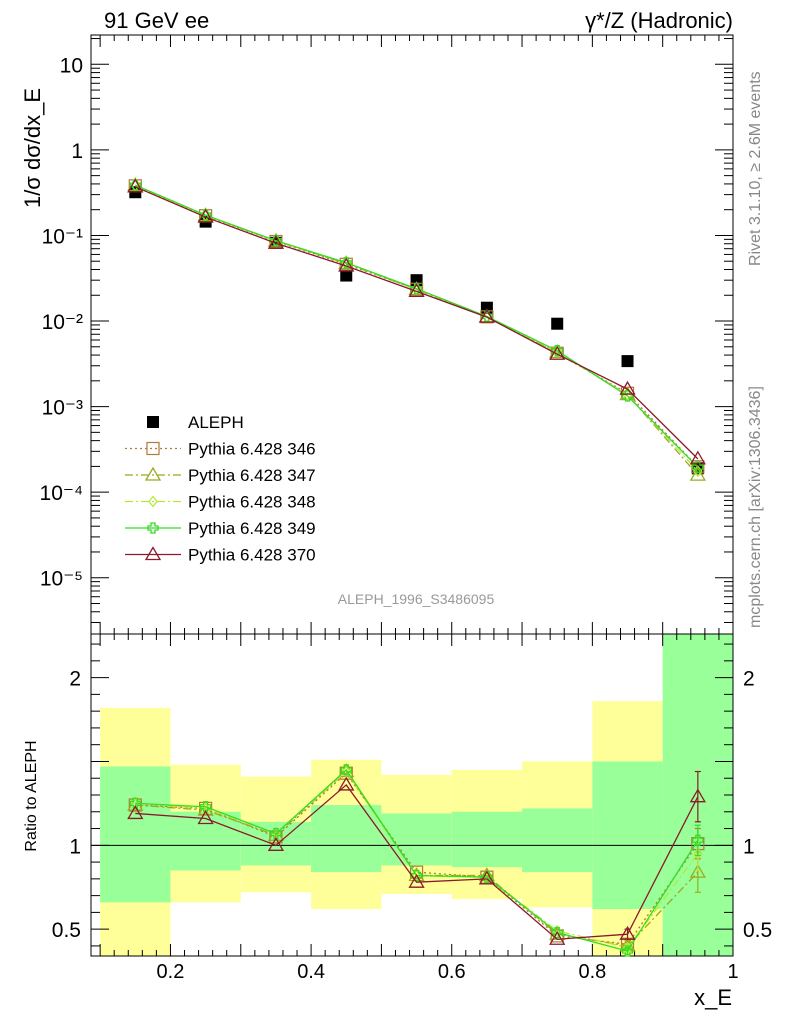  What do you see at coordinates (252, 555) in the screenshot?
I see `legend-label-pythia-6-428-370: Pythia 6.428 370` at bounding box center [252, 555].